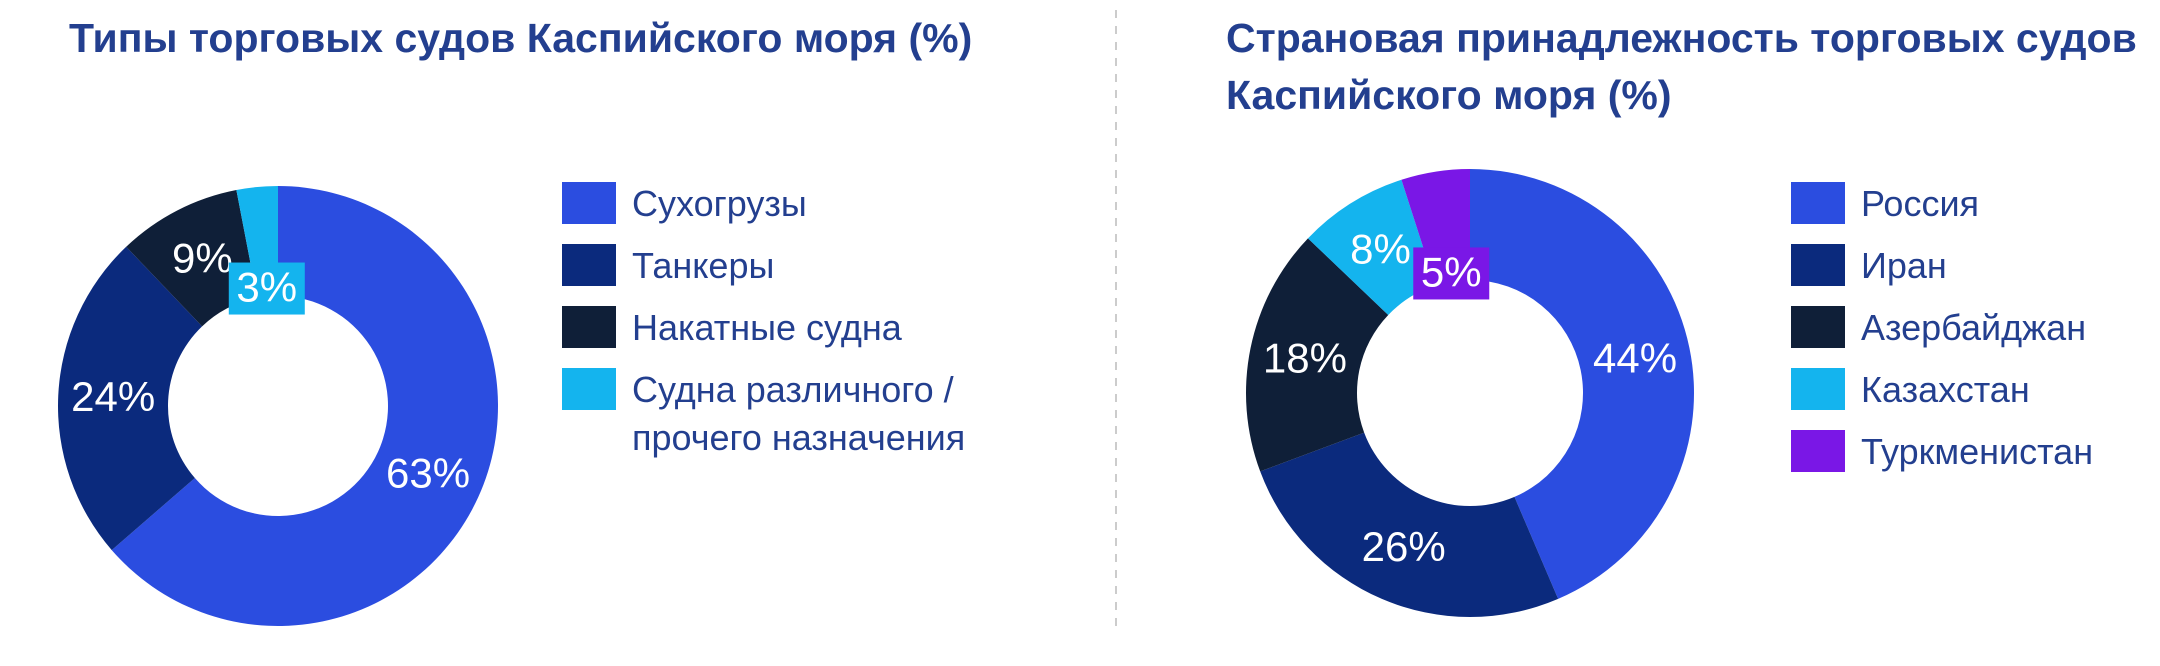  I want to click on value-label: 9%, so click(202, 257).